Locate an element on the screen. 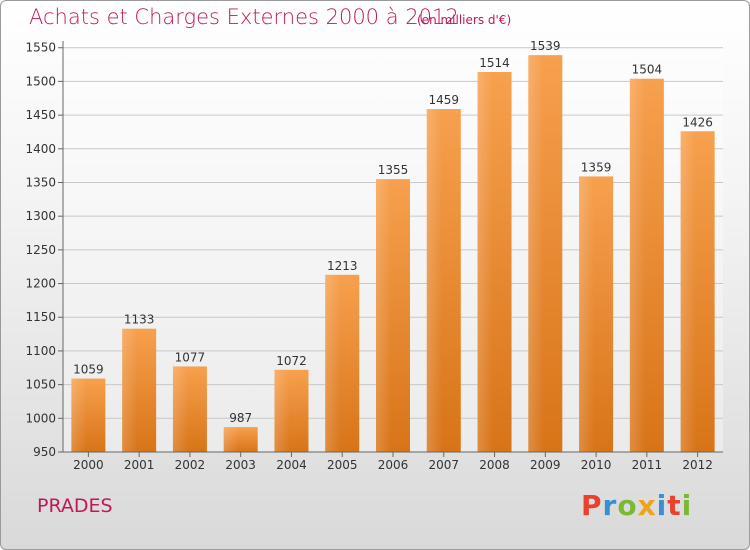 The width and height of the screenshot is (750, 550). bar-value-label: 1539 is located at coordinates (545, 46).